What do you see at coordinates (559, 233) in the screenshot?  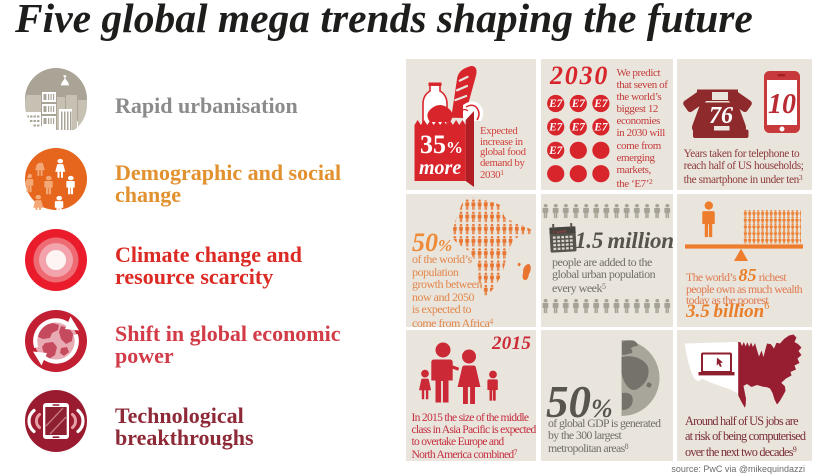 I see `svg-text: 1 week` at bounding box center [559, 233].